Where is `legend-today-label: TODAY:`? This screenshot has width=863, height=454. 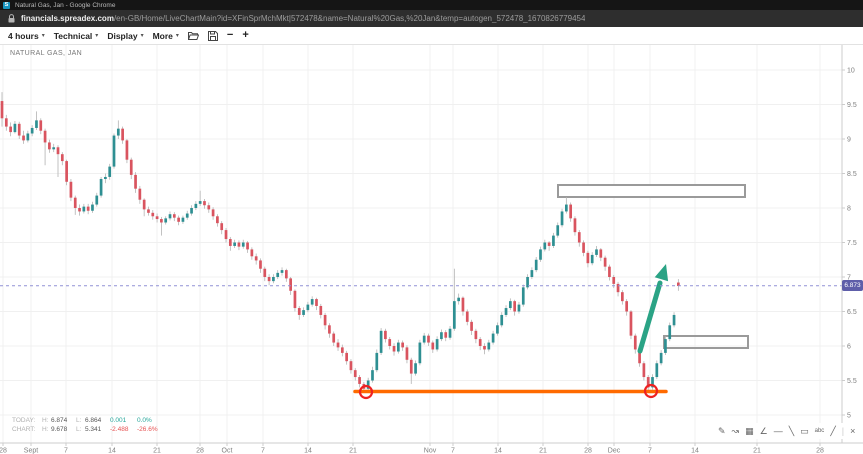 legend-today-label: TODAY: is located at coordinates (24, 420).